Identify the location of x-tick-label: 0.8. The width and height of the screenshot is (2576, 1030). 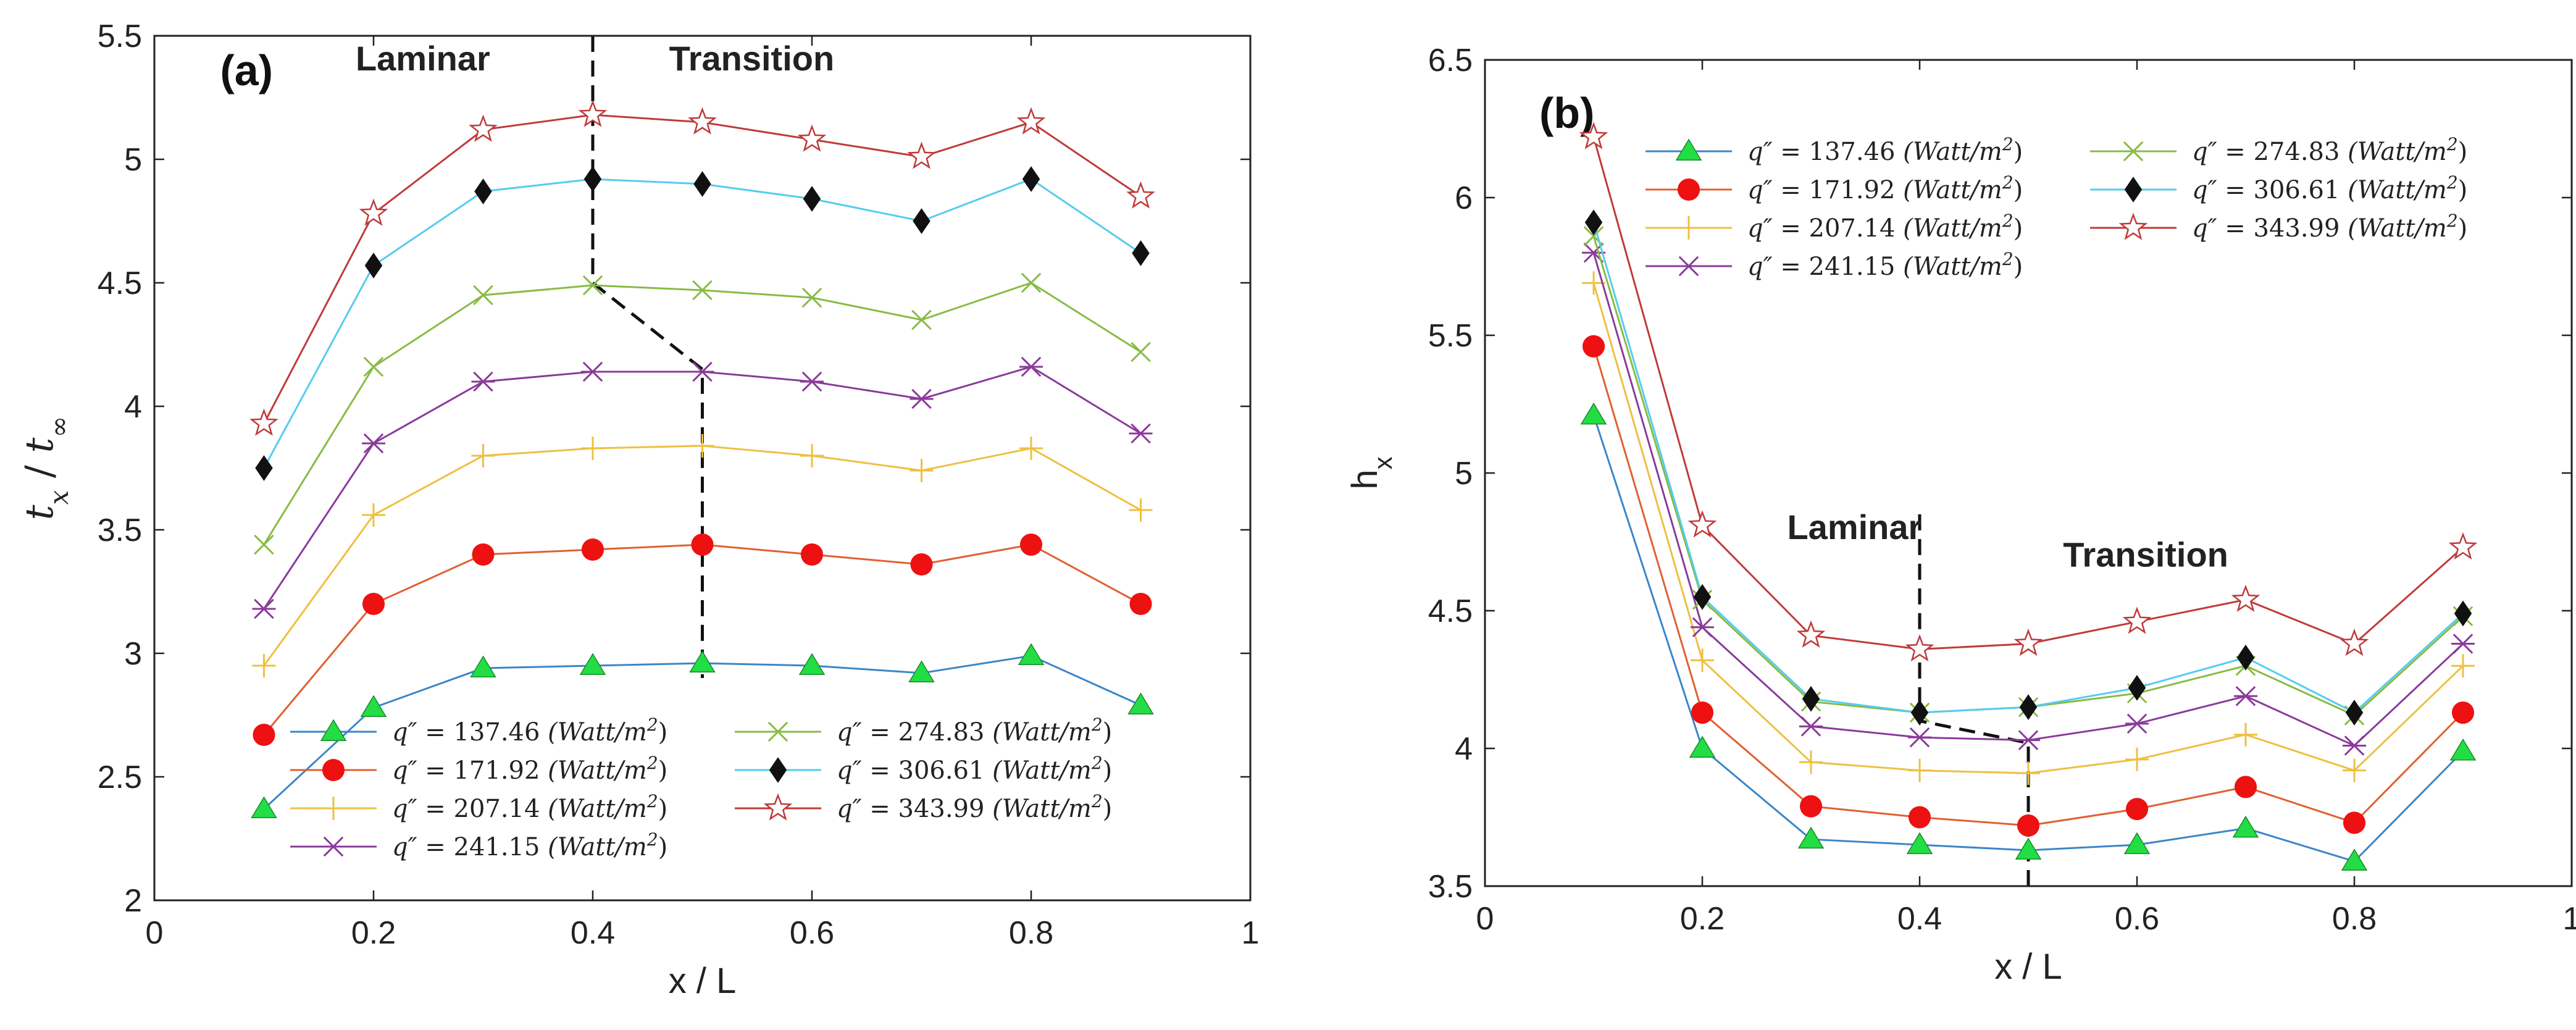
(1031, 933).